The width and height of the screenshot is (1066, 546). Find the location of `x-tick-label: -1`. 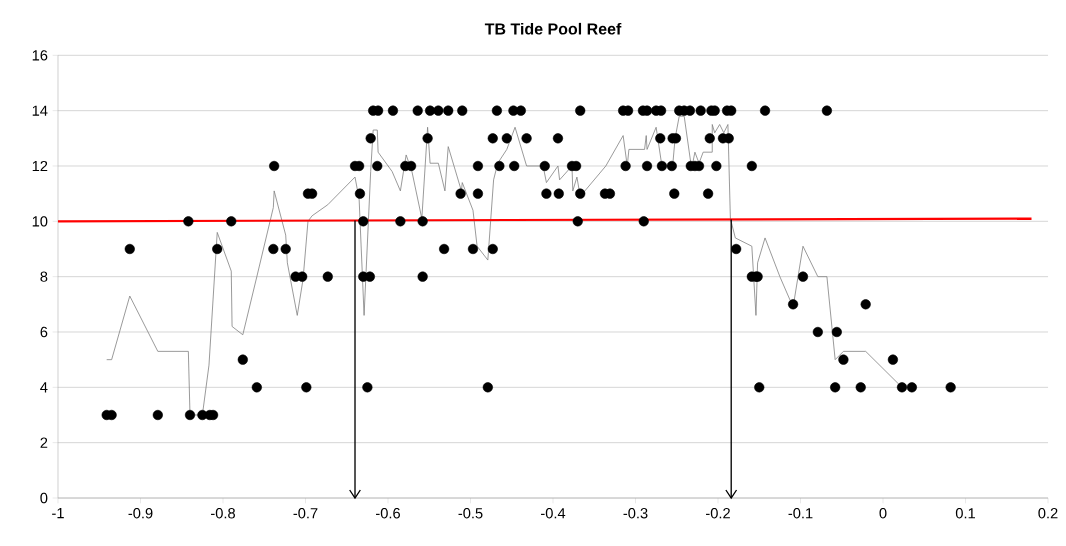

x-tick-label: -1 is located at coordinates (58, 513).